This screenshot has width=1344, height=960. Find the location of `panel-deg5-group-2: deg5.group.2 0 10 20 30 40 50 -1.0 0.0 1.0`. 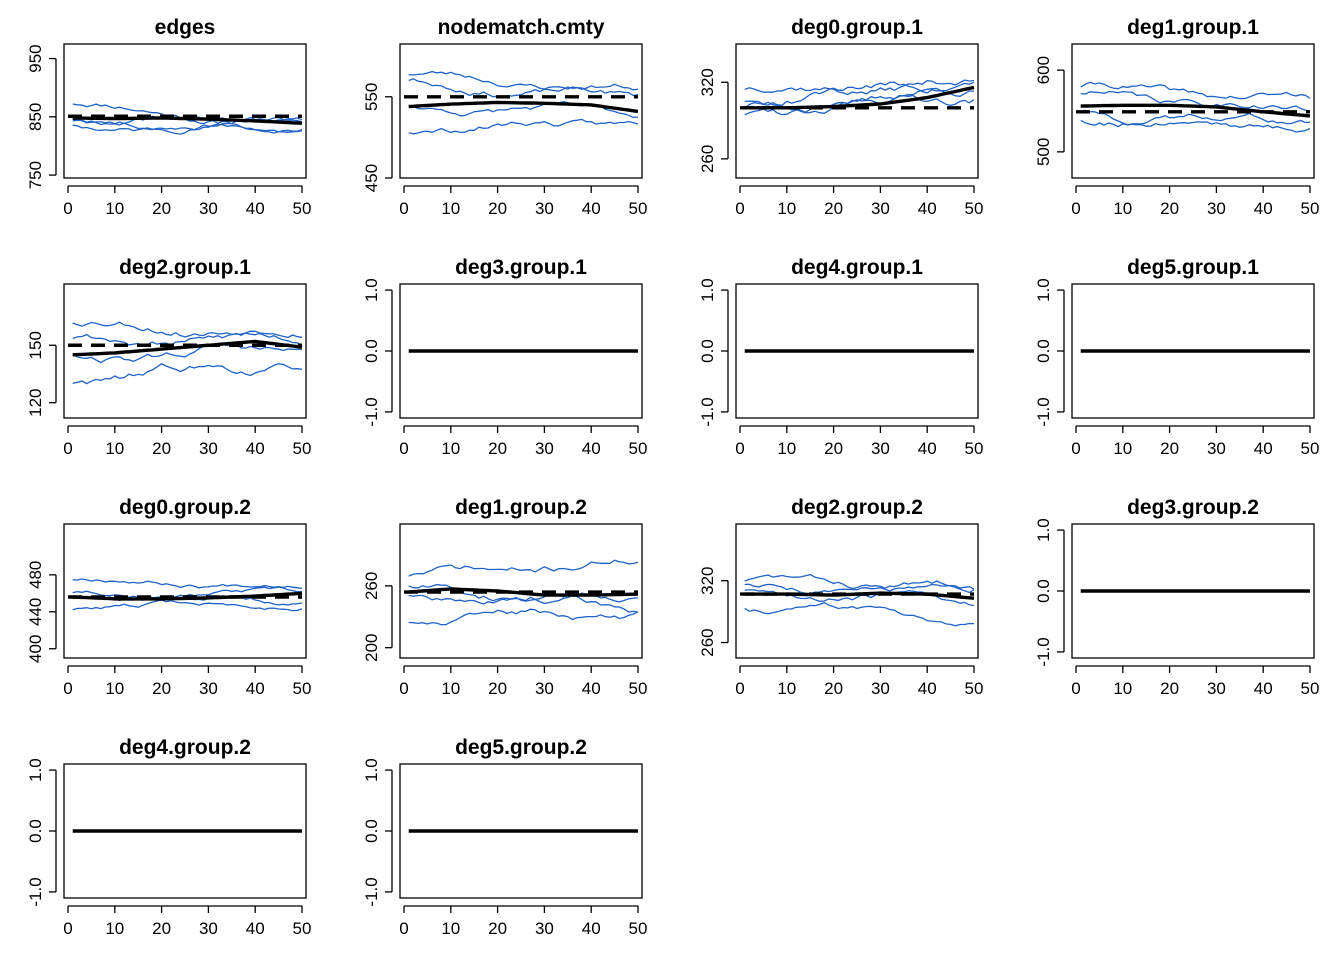

panel-deg5-group-2: deg5.group.2 0 10 20 30 40 50 -1.0 0.0 1.0 is located at coordinates (504, 837).